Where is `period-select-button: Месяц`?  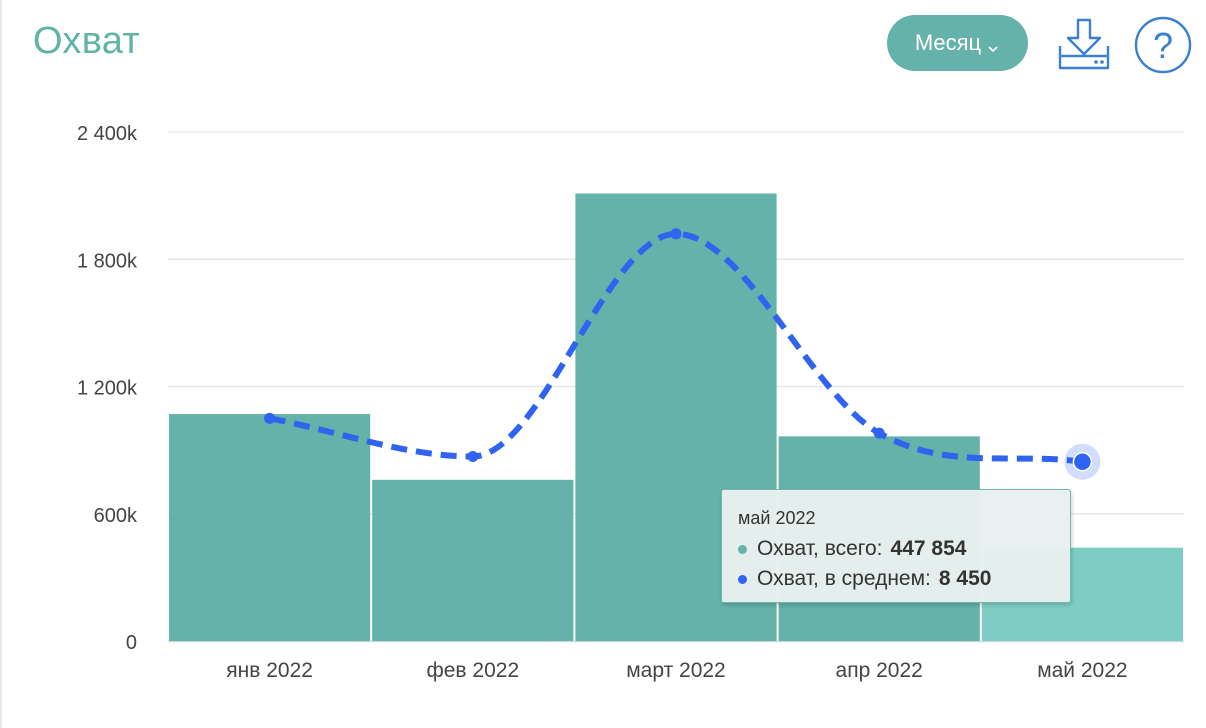 period-select-button: Месяц is located at coordinates (957, 43).